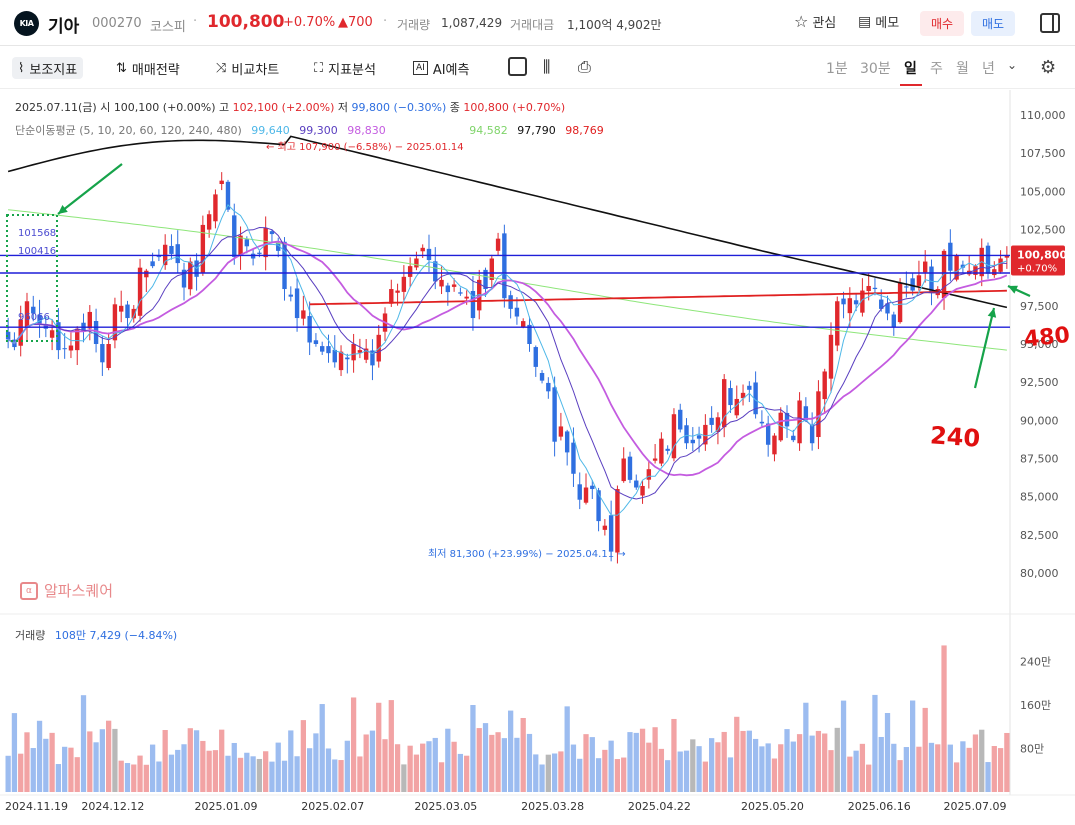 Image resolution: width=1075 pixels, height=825 pixels. Describe the element at coordinates (1012, 65) in the screenshot. I see `chevron-down-icon: ⌄` at that location.